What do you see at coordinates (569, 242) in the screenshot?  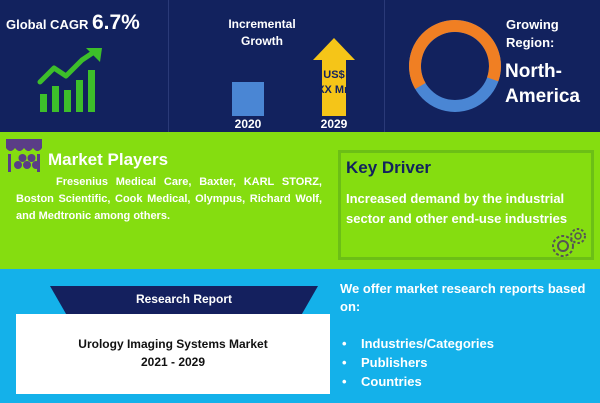 I see `gear-icon` at bounding box center [569, 242].